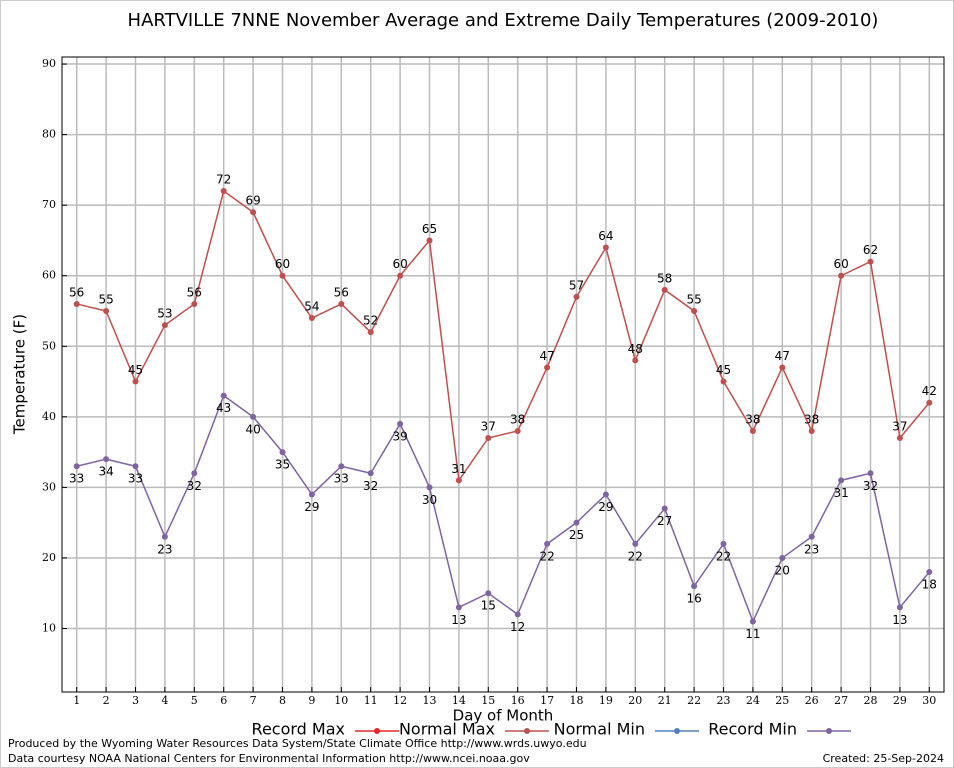 The width and height of the screenshot is (954, 768). What do you see at coordinates (76, 479) in the screenshot?
I see `data-label: 33` at bounding box center [76, 479].